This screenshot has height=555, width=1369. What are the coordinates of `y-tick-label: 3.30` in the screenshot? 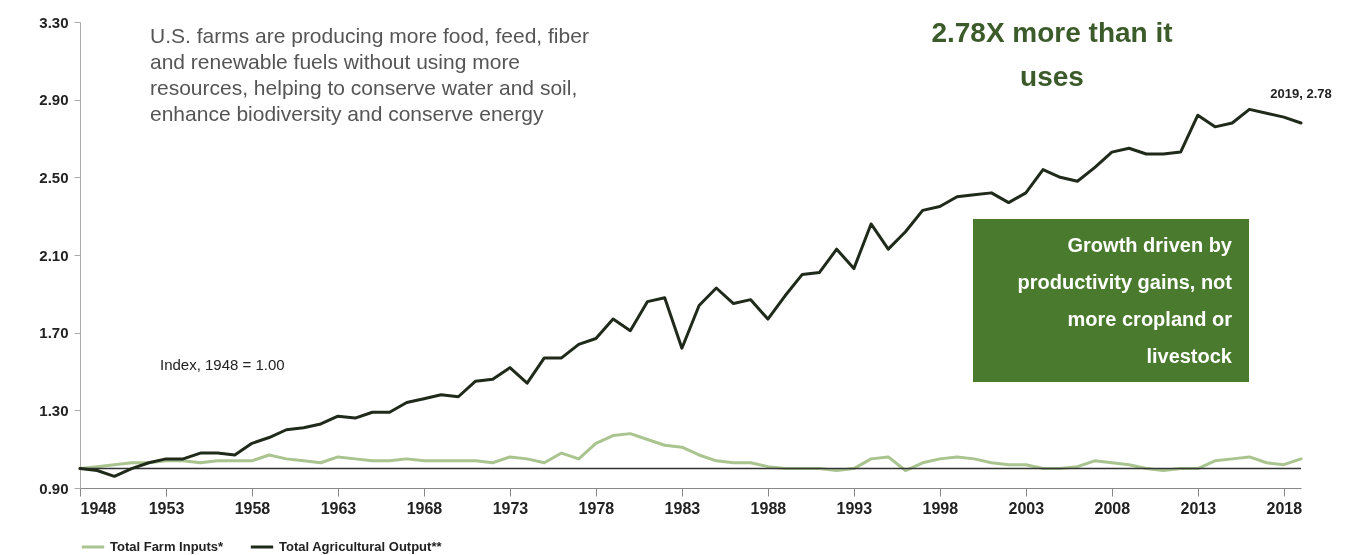 It's located at (54, 22).